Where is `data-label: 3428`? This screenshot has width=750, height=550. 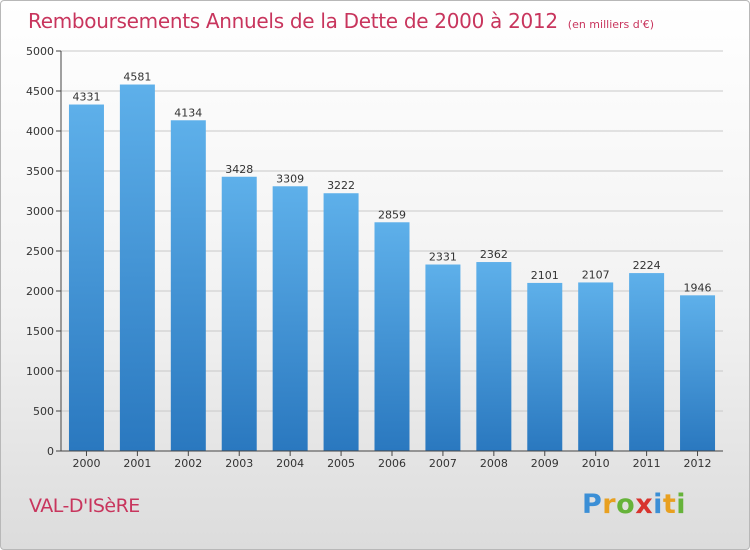
data-label: 3428 is located at coordinates (239, 169).